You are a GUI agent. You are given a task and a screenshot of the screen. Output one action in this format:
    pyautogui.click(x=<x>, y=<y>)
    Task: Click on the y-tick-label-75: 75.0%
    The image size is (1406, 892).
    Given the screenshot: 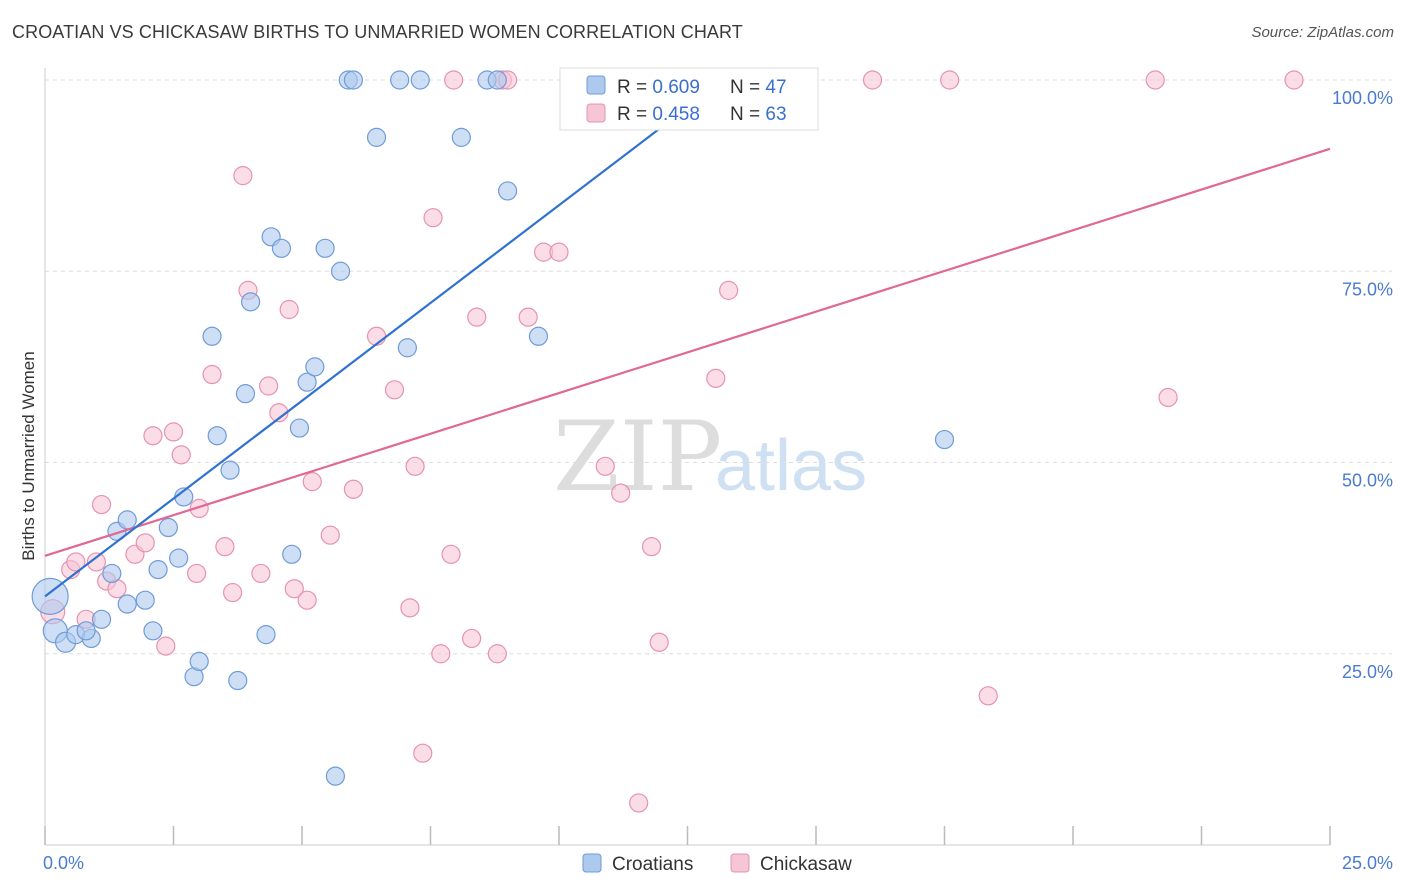 What is the action you would take?
    pyautogui.click(x=1367, y=289)
    